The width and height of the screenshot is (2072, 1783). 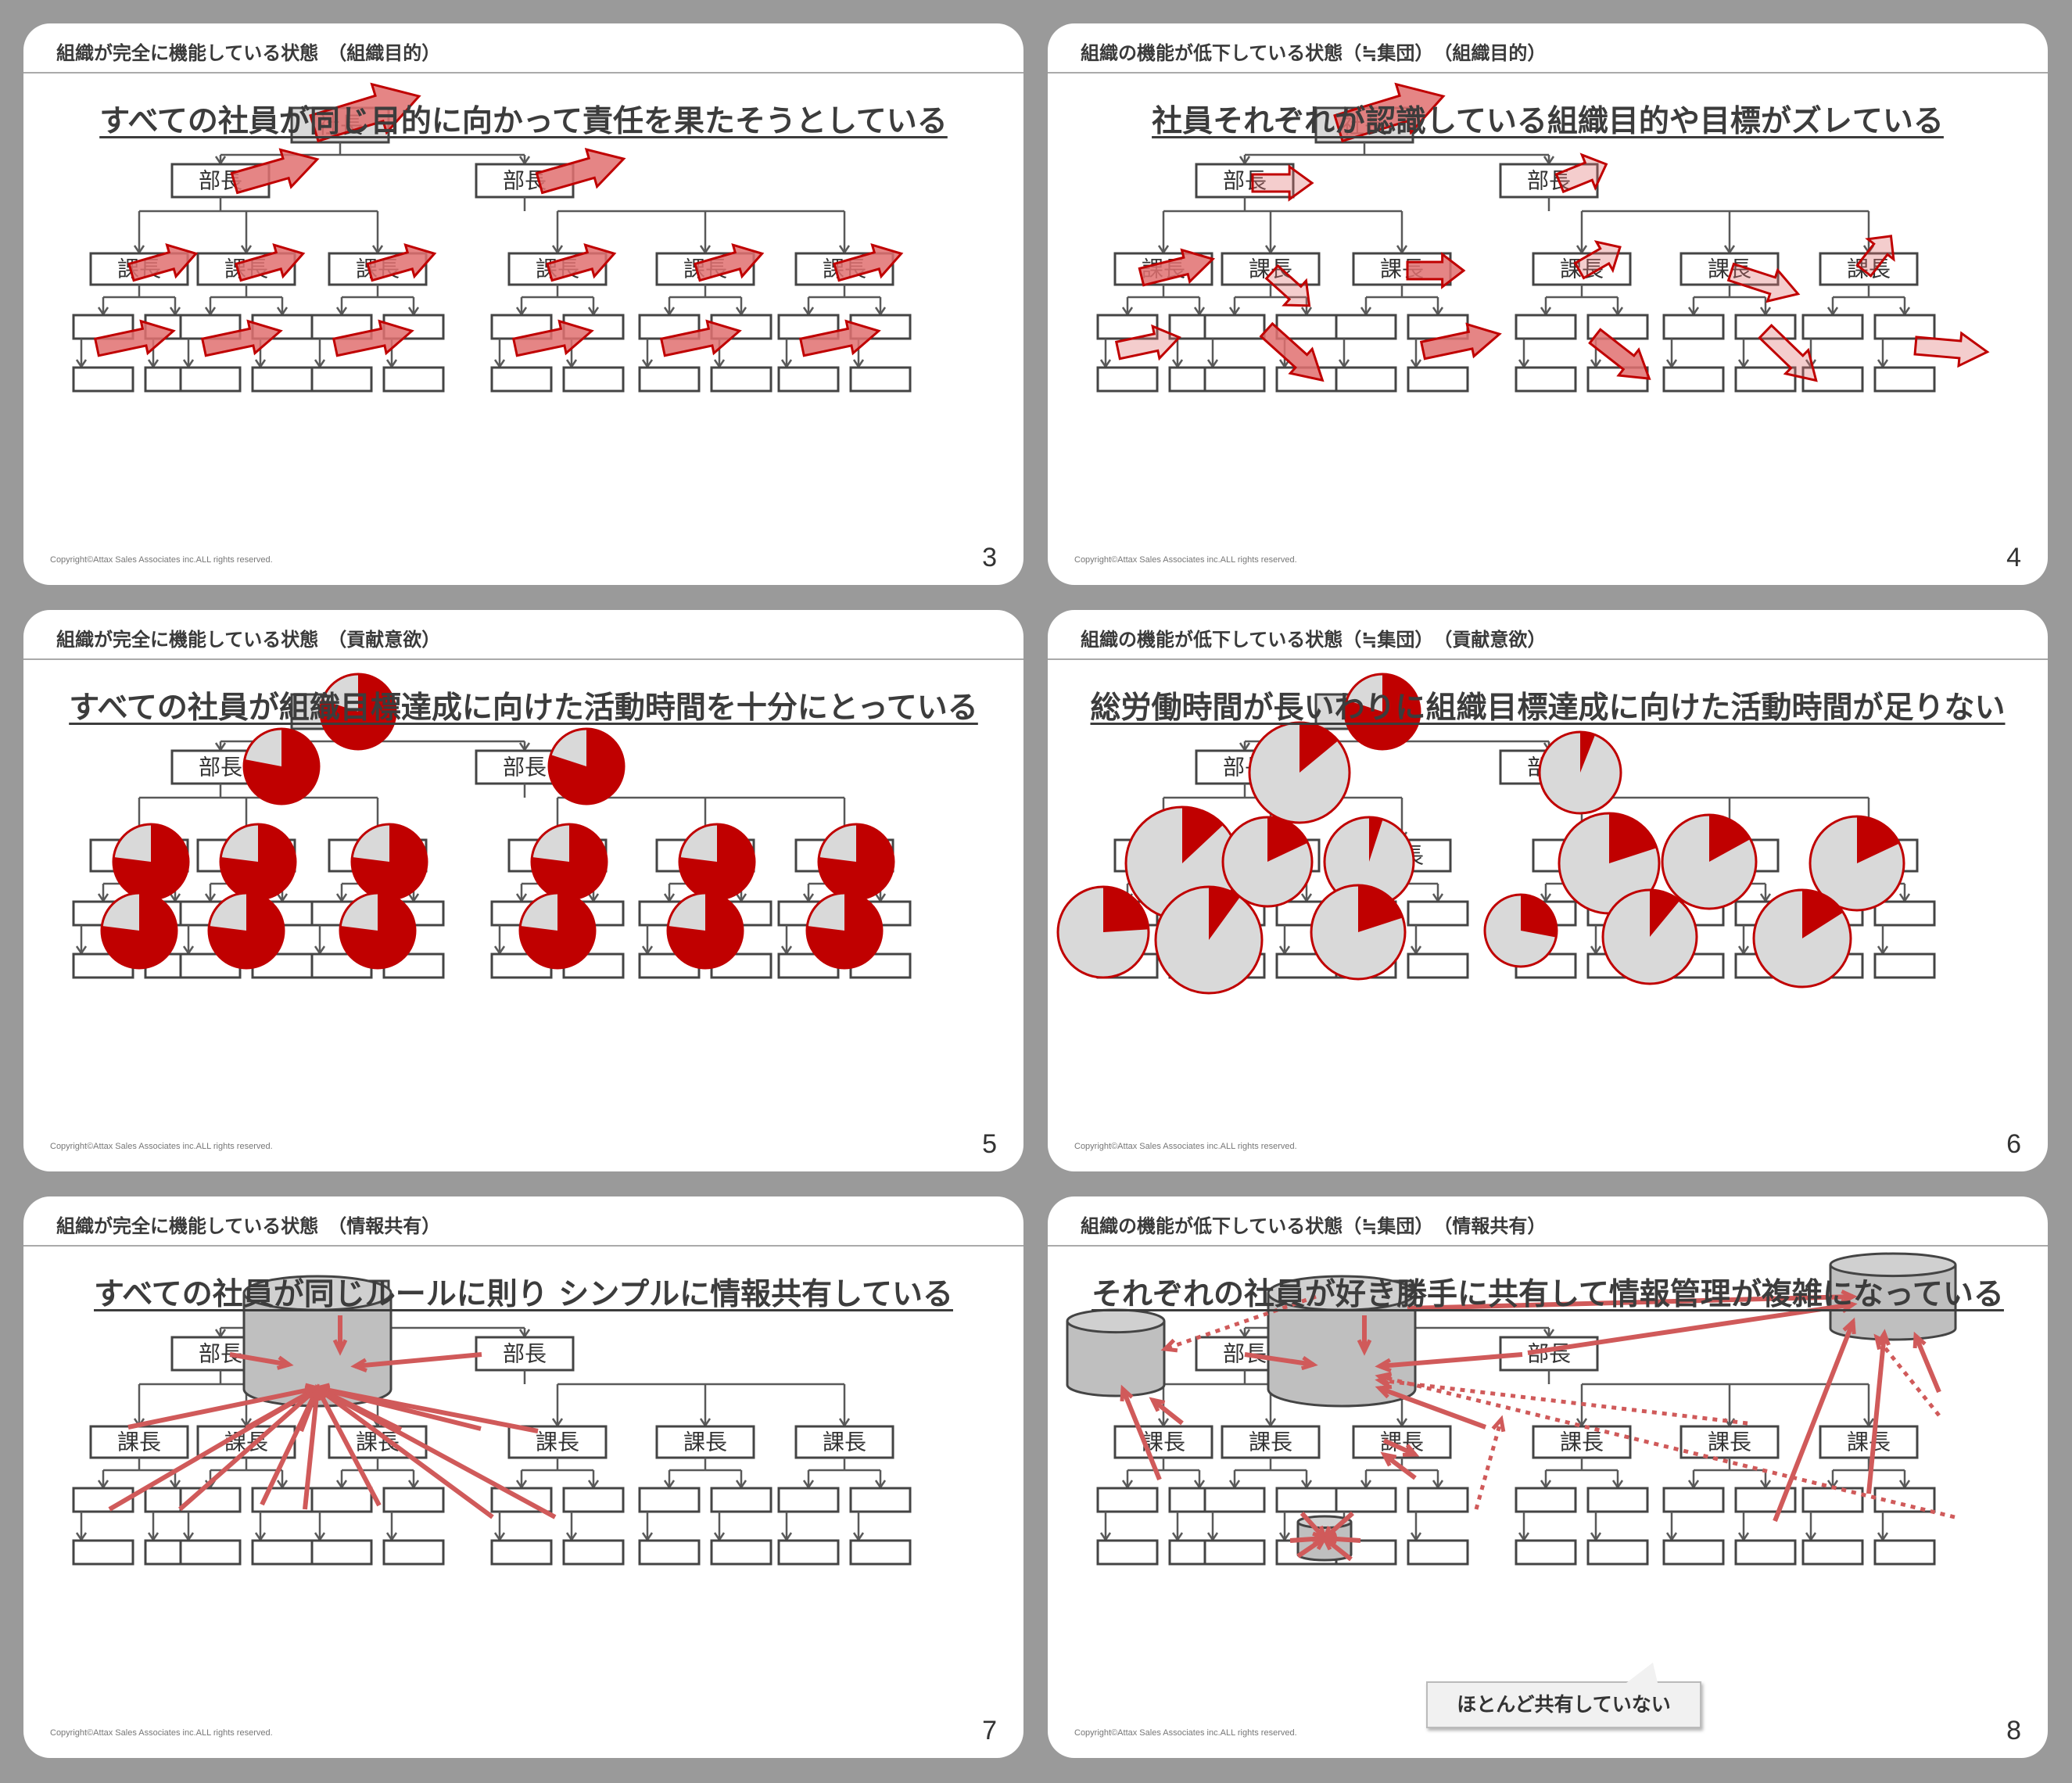 What do you see at coordinates (1548, 708) in the screenshot?
I see `slide-title: 総労働時間が長いわりに組織目標達成に向けた活動時間が足りない` at bounding box center [1548, 708].